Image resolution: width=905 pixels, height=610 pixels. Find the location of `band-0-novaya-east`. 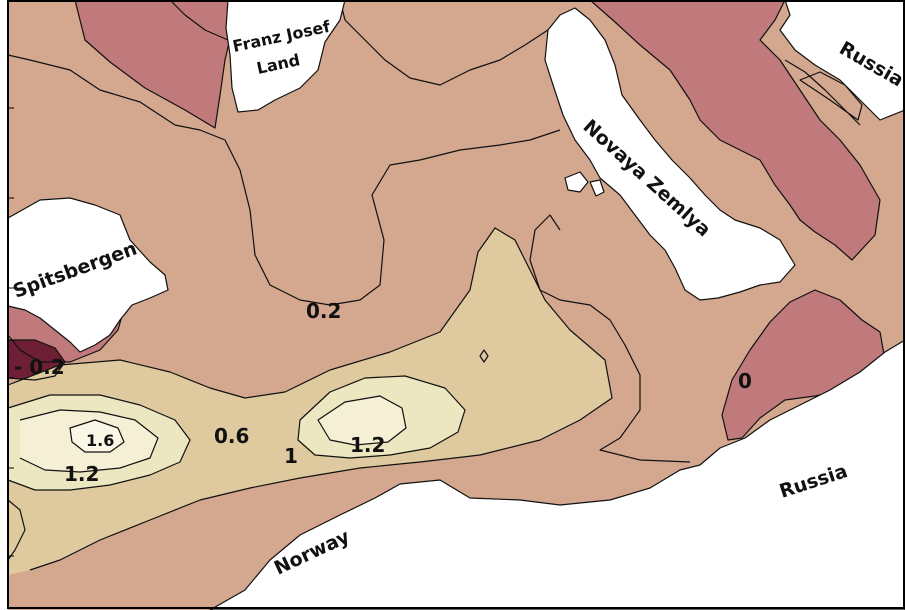

band-0-novaya-east is located at coordinates (735, 130).